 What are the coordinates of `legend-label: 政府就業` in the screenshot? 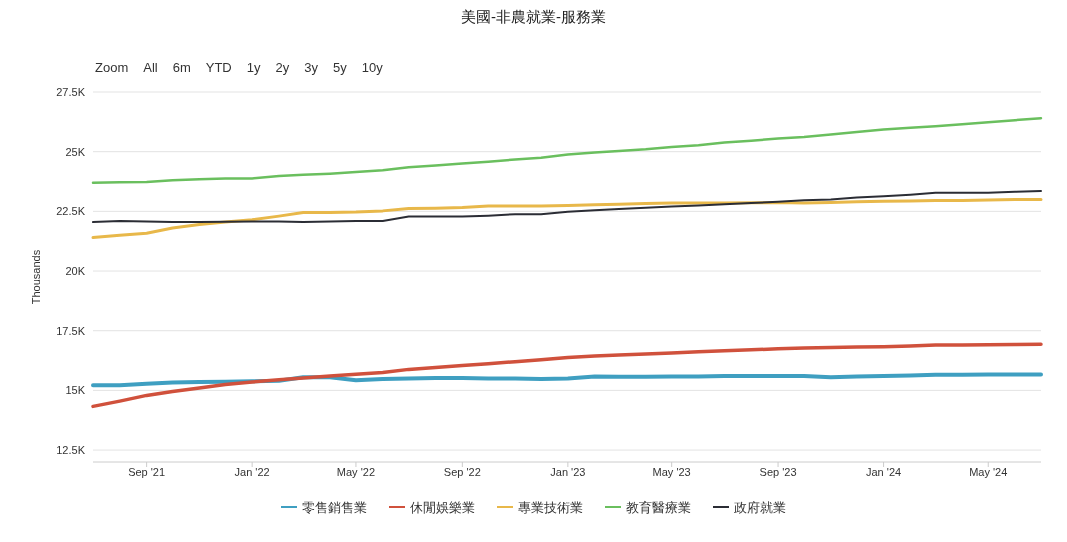 It's located at (760, 507).